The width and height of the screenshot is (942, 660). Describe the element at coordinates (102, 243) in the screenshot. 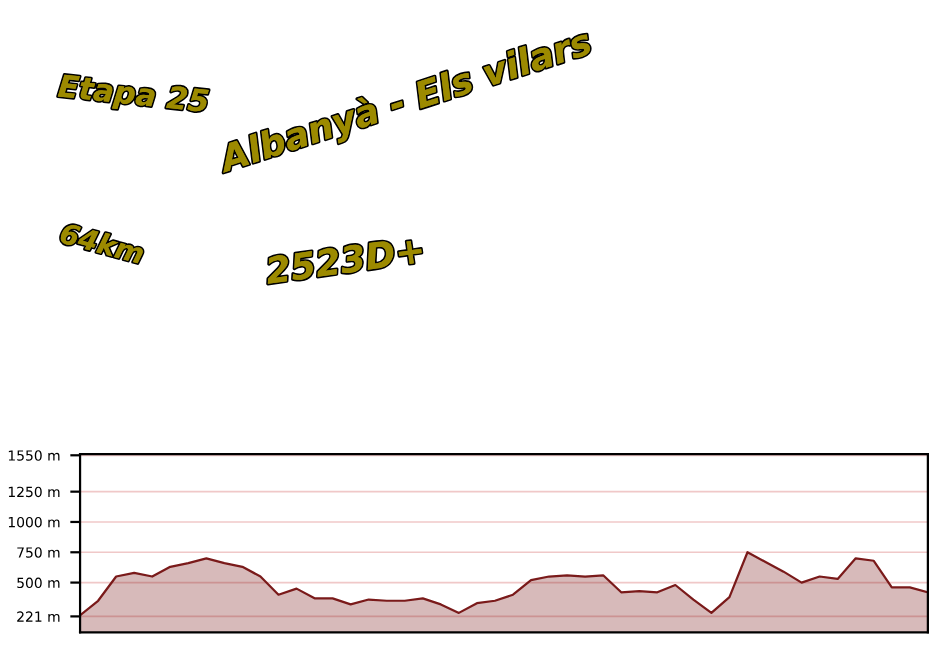

I see `text: 64km` at that location.